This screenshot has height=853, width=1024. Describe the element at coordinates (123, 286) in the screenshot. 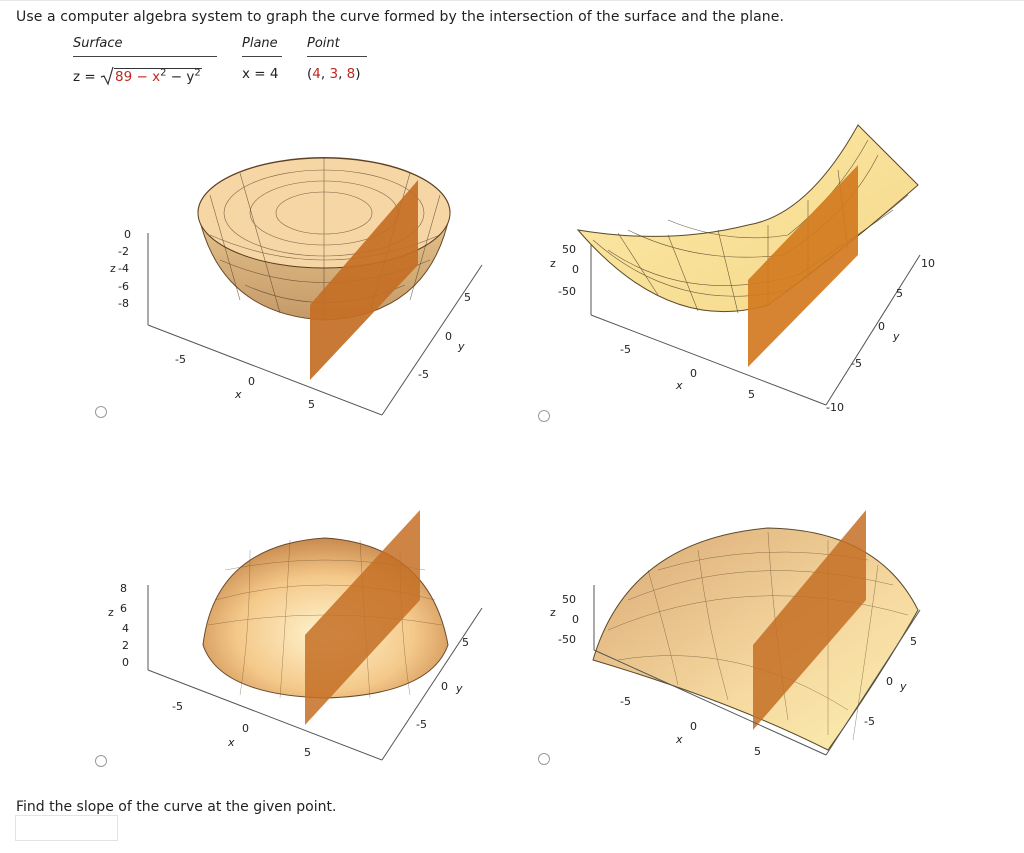

I see `z-tick: -6` at that location.